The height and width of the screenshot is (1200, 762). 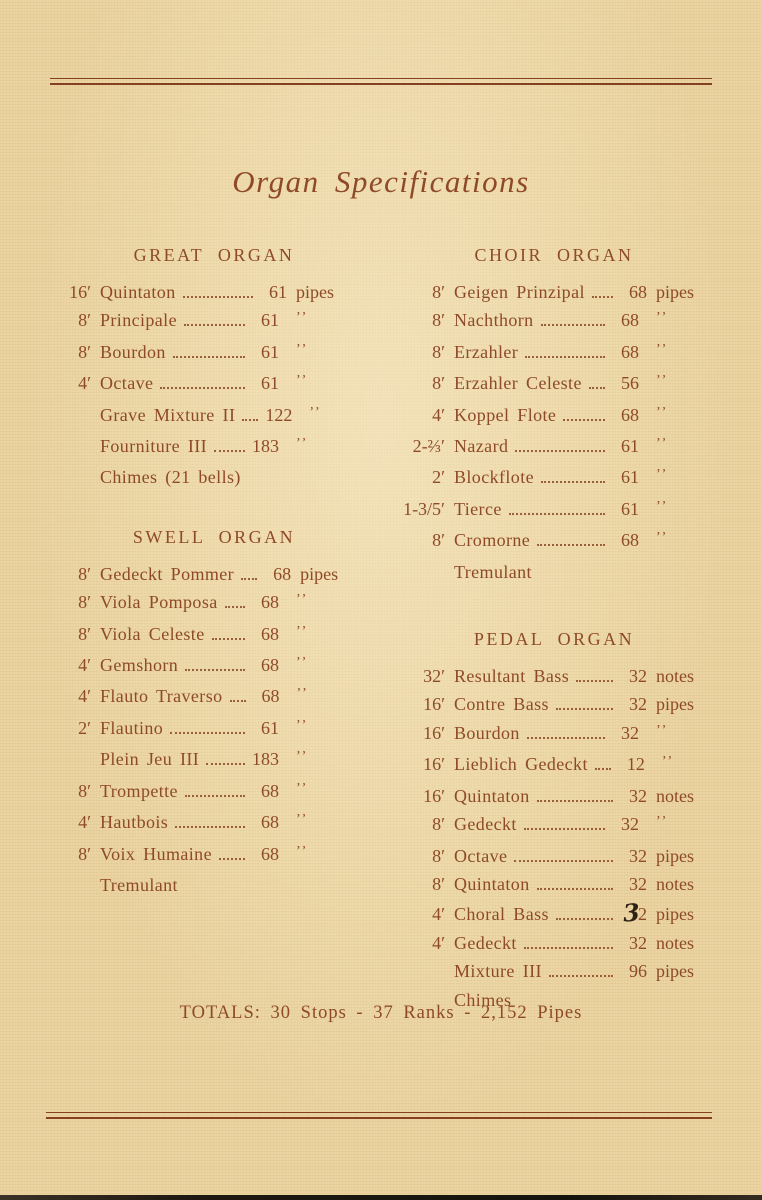 What do you see at coordinates (494, 477) in the screenshot?
I see `stop-name: Blockflote` at bounding box center [494, 477].